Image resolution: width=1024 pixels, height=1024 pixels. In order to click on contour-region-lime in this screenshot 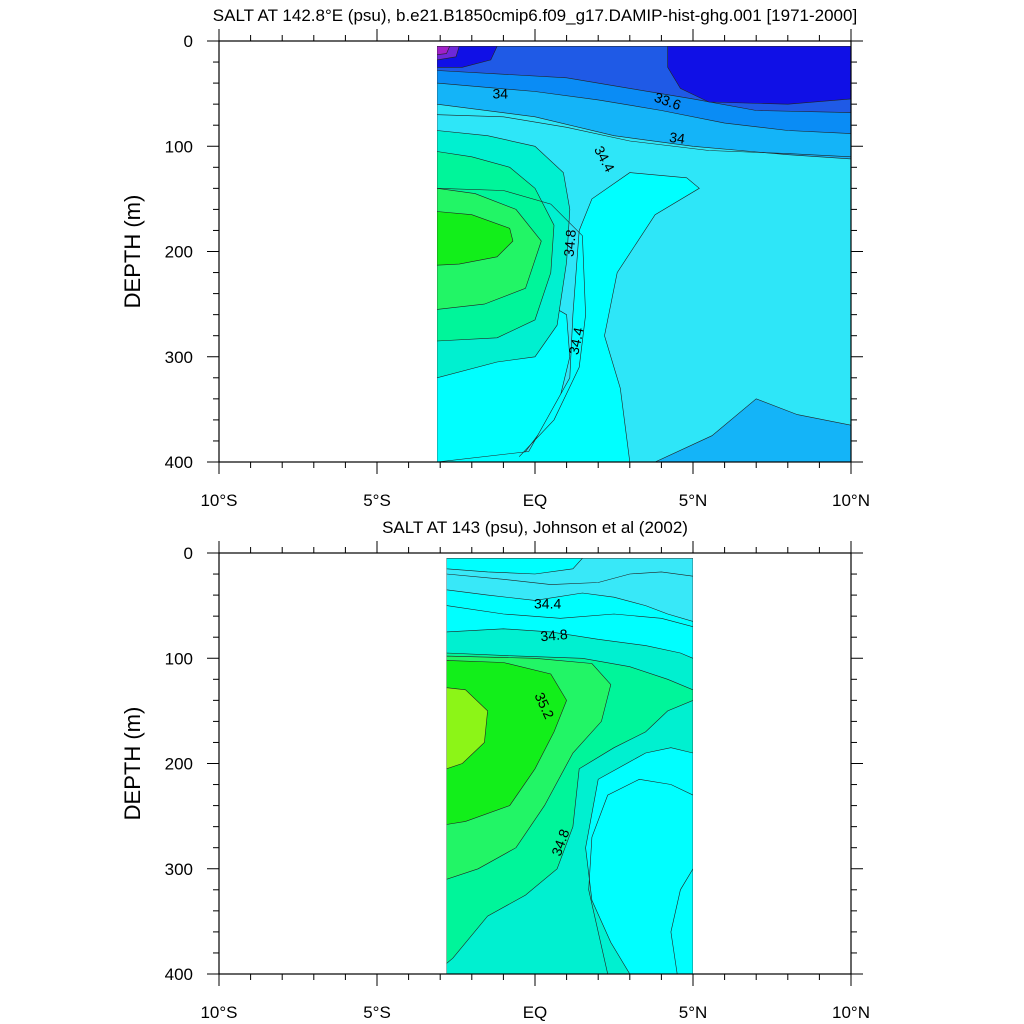, I will do `click(467, 728)`.